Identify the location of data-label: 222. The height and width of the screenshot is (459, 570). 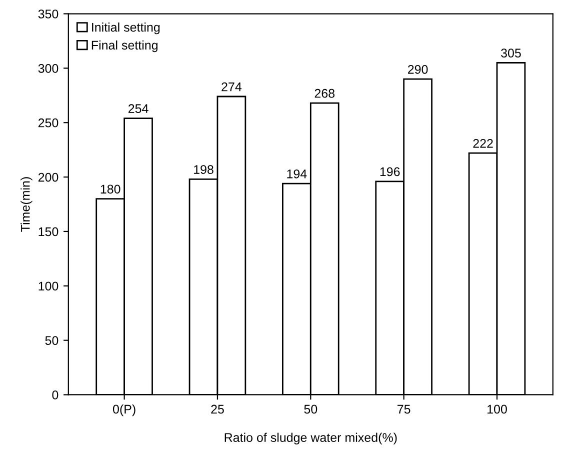
(483, 143).